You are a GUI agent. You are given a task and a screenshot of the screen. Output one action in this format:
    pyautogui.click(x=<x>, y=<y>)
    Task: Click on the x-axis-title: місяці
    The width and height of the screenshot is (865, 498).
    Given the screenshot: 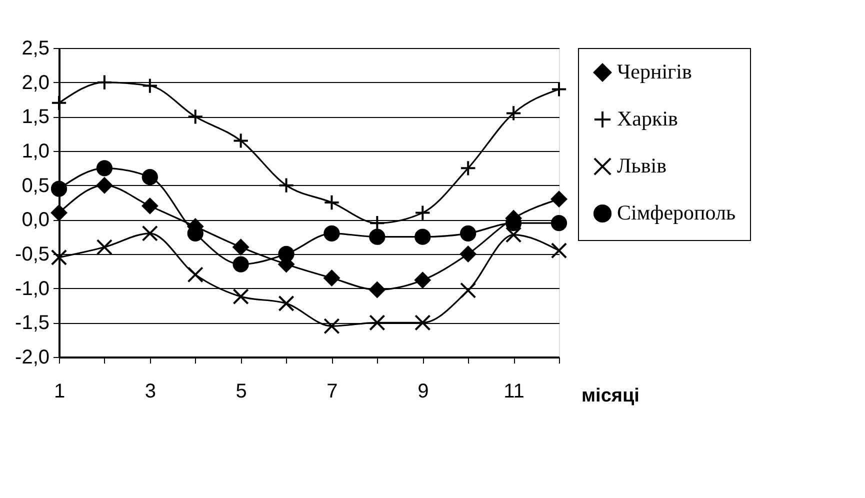 What is the action you would take?
    pyautogui.click(x=611, y=396)
    